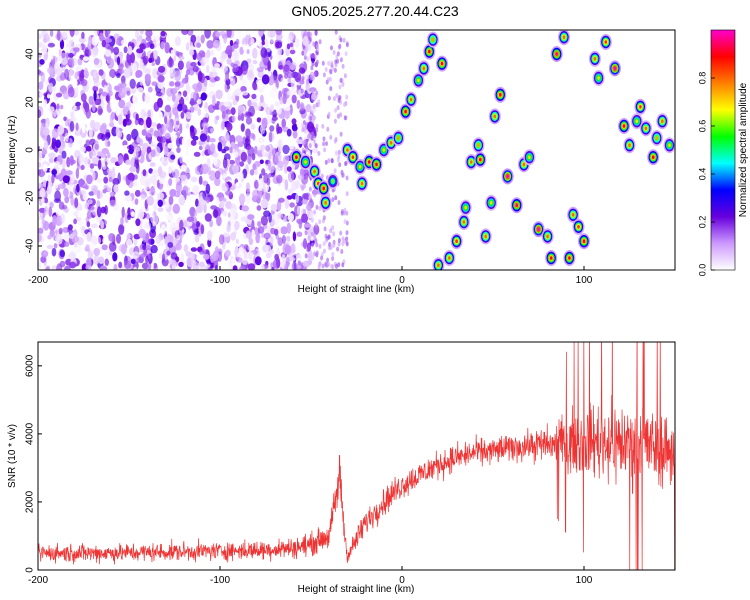 The width and height of the screenshot is (750, 600). What do you see at coordinates (702, 78) in the screenshot?
I see `colorbar-tick-label: 0.8` at bounding box center [702, 78].